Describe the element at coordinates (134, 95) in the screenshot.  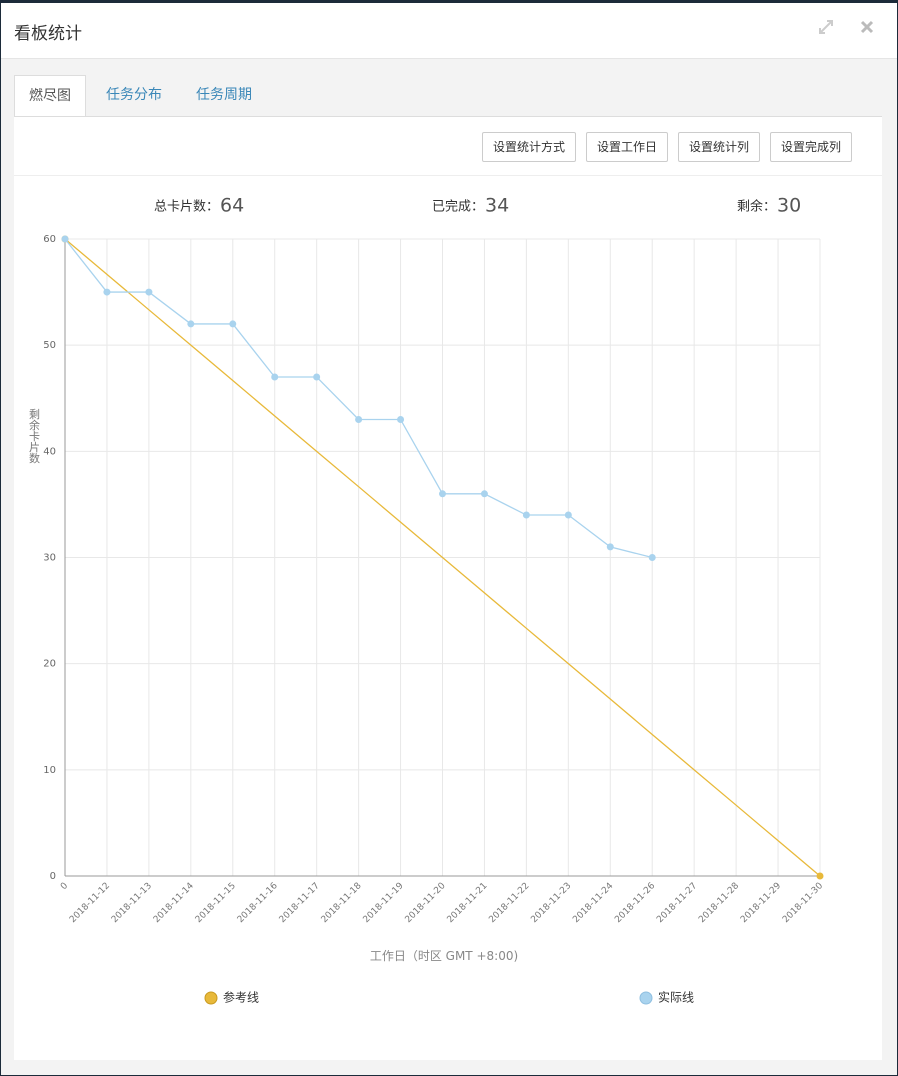
I see `tab: 任务分布` at that location.